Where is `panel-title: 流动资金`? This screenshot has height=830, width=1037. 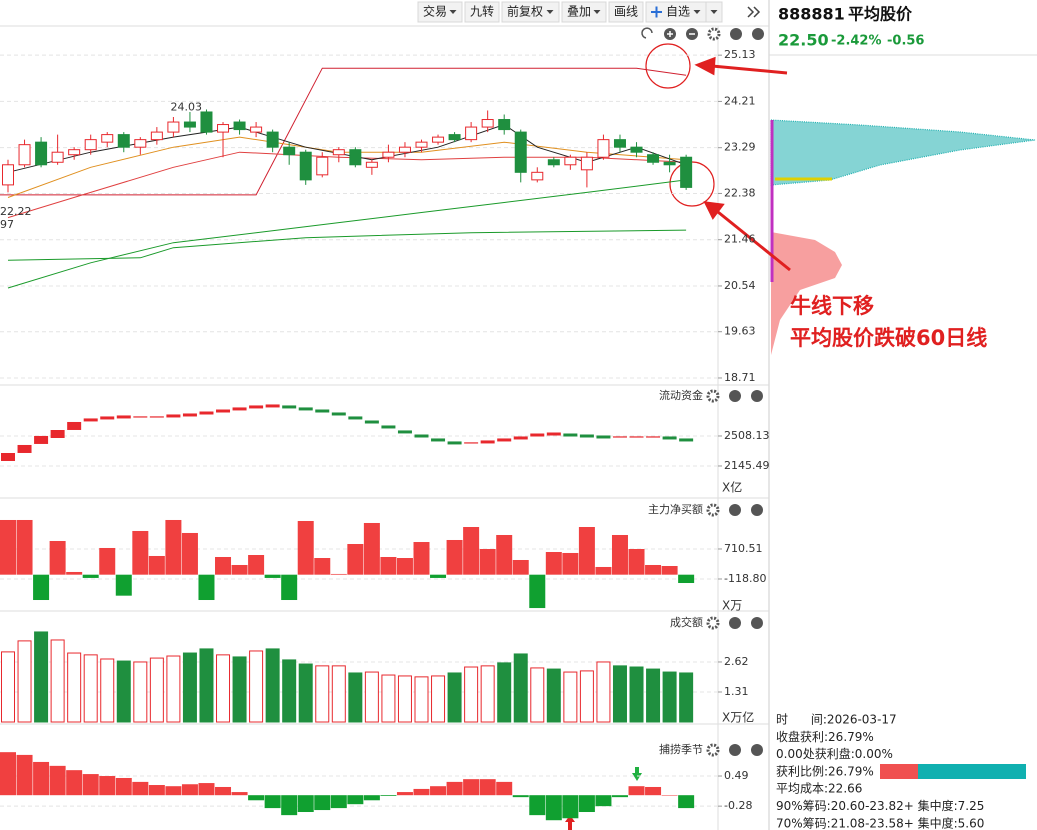
panel-title: 流动资金 is located at coordinates (681, 395).